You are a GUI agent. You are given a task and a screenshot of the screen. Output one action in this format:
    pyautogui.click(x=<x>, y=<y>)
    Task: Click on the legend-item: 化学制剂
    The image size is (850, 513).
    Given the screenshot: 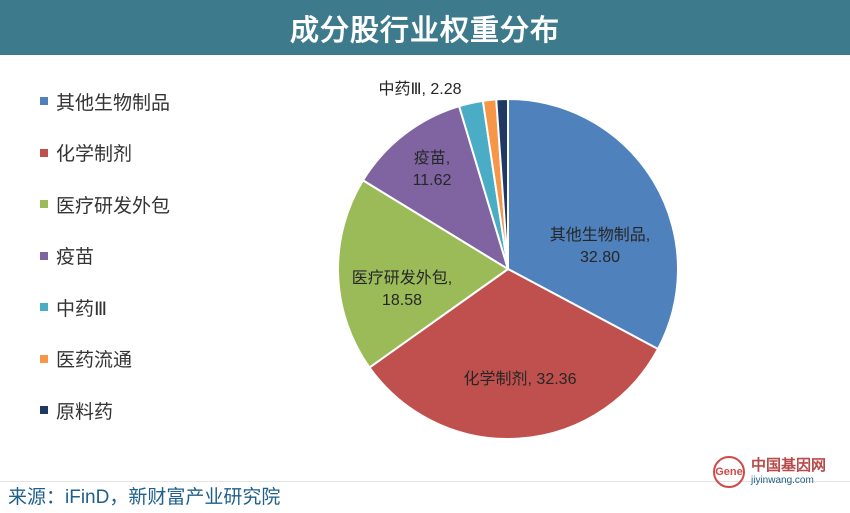 What is the action you would take?
    pyautogui.click(x=155, y=153)
    